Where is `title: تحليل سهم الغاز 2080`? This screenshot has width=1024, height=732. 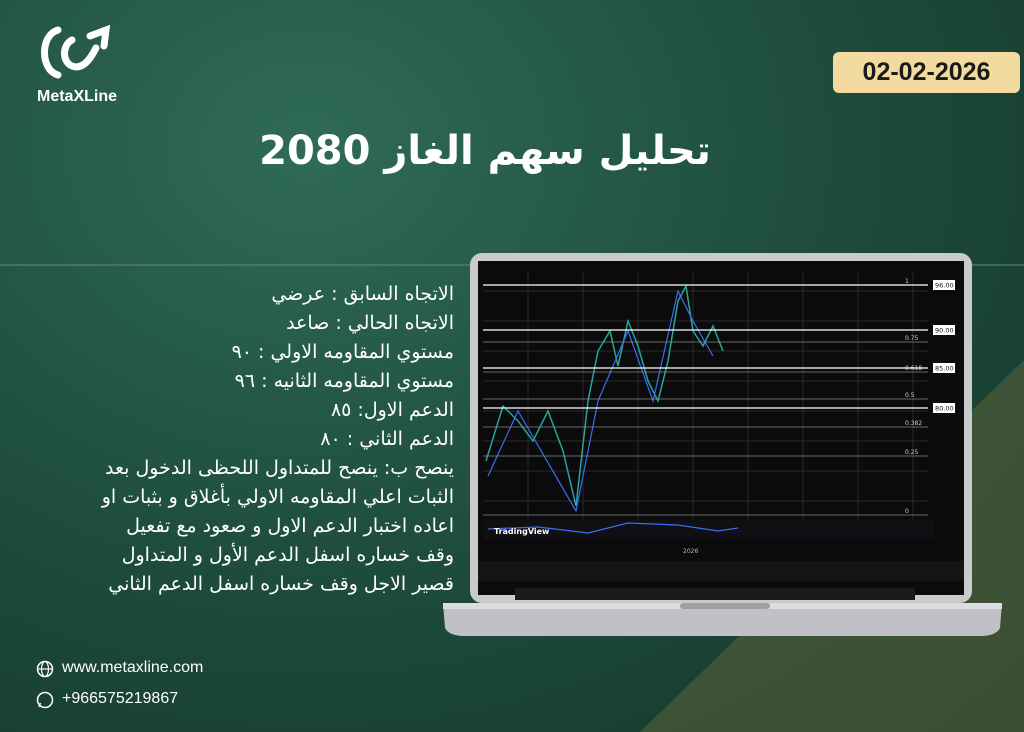 title: تحليل سهم الغاز 2080 is located at coordinates (485, 151).